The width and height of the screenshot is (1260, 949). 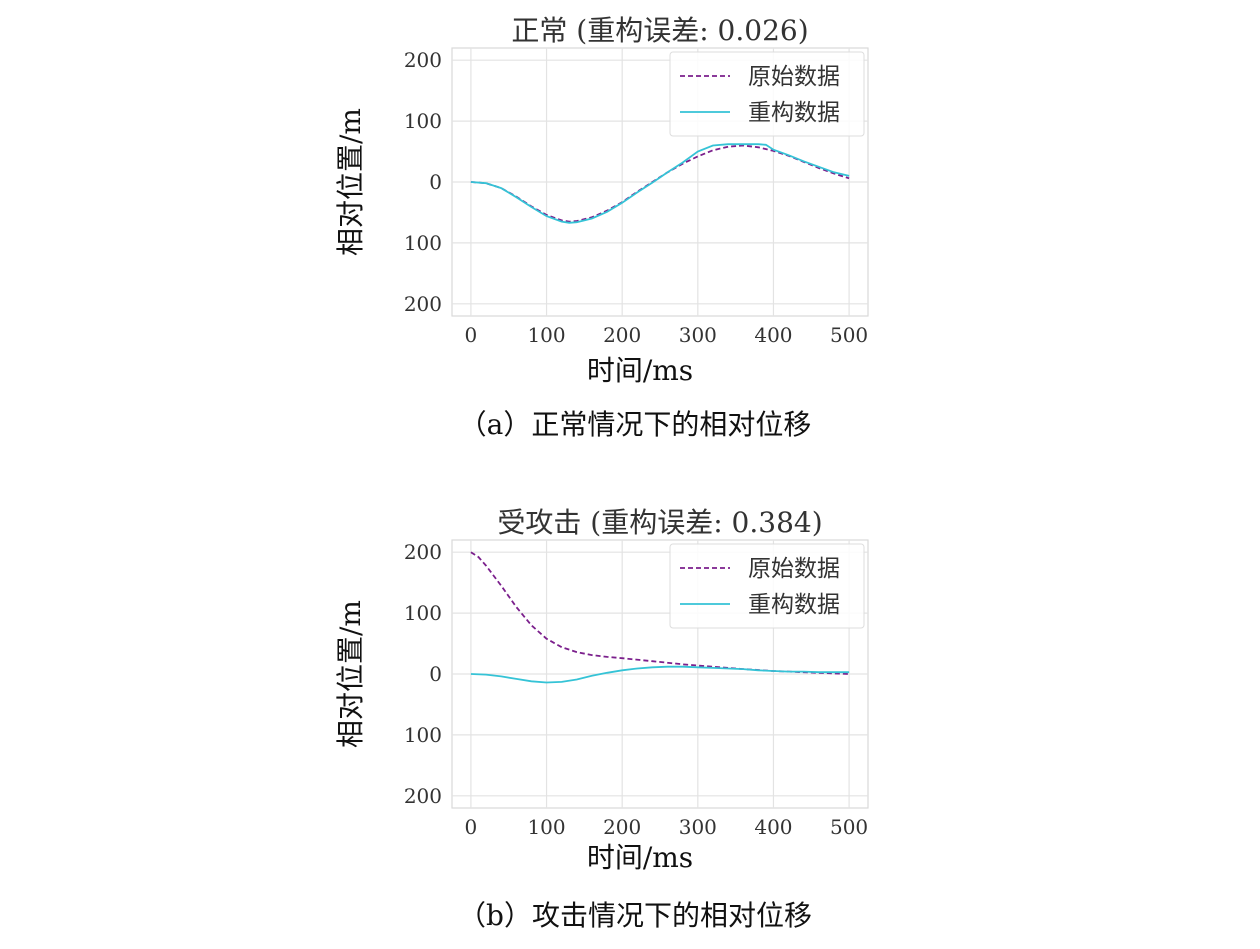 I want to click on series-original-line, so click(x=660, y=613).